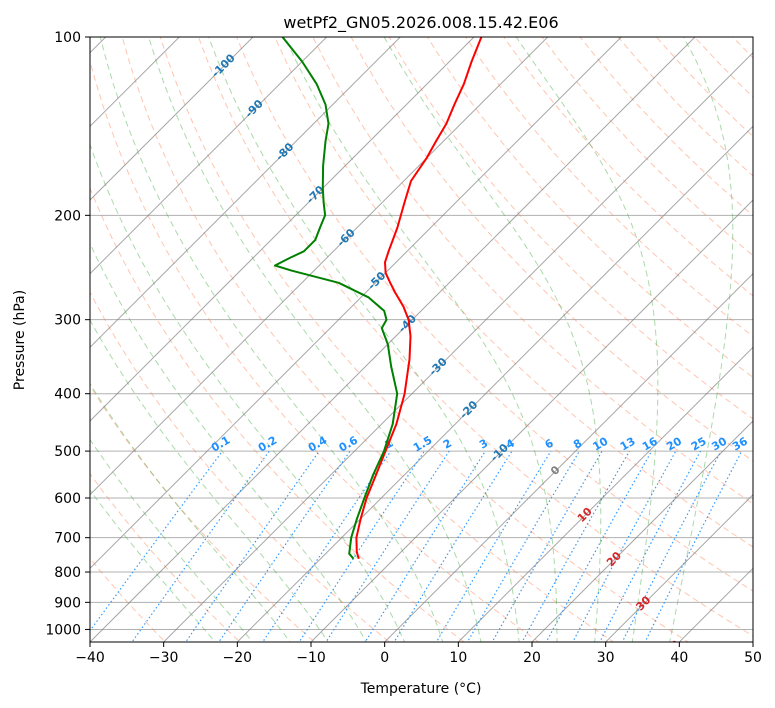 Image resolution: width=775 pixels, height=708 pixels. Describe the element at coordinates (336, 298) in the screenshot. I see `dewpoint-profile-line` at that location.